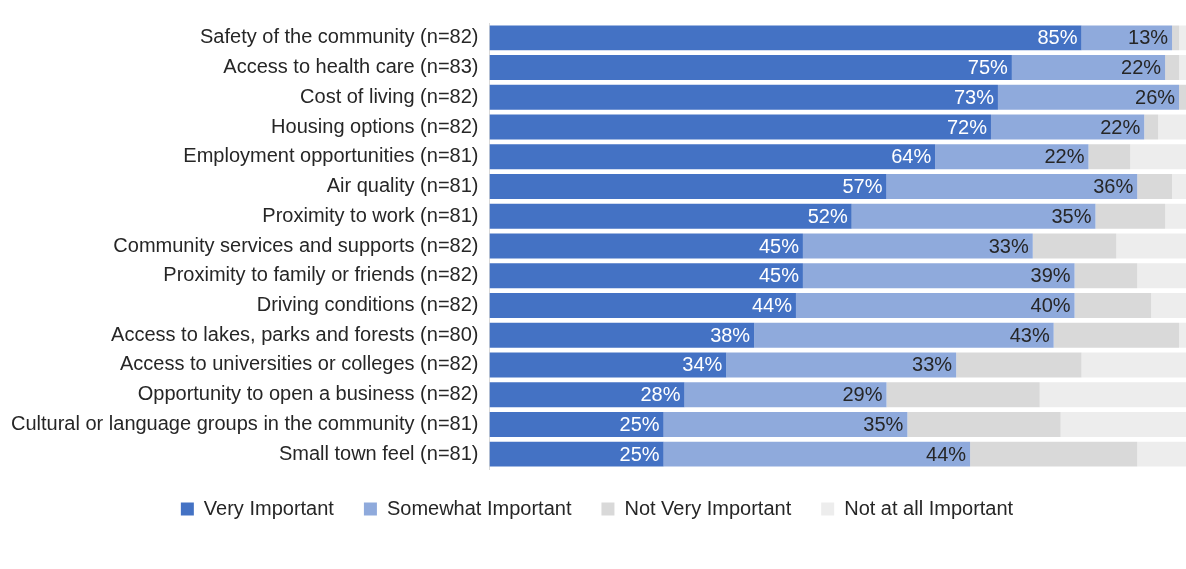 The image size is (1186, 569). Describe the element at coordinates (929, 507) in the screenshot. I see `legend-label: Not at all Important` at that location.